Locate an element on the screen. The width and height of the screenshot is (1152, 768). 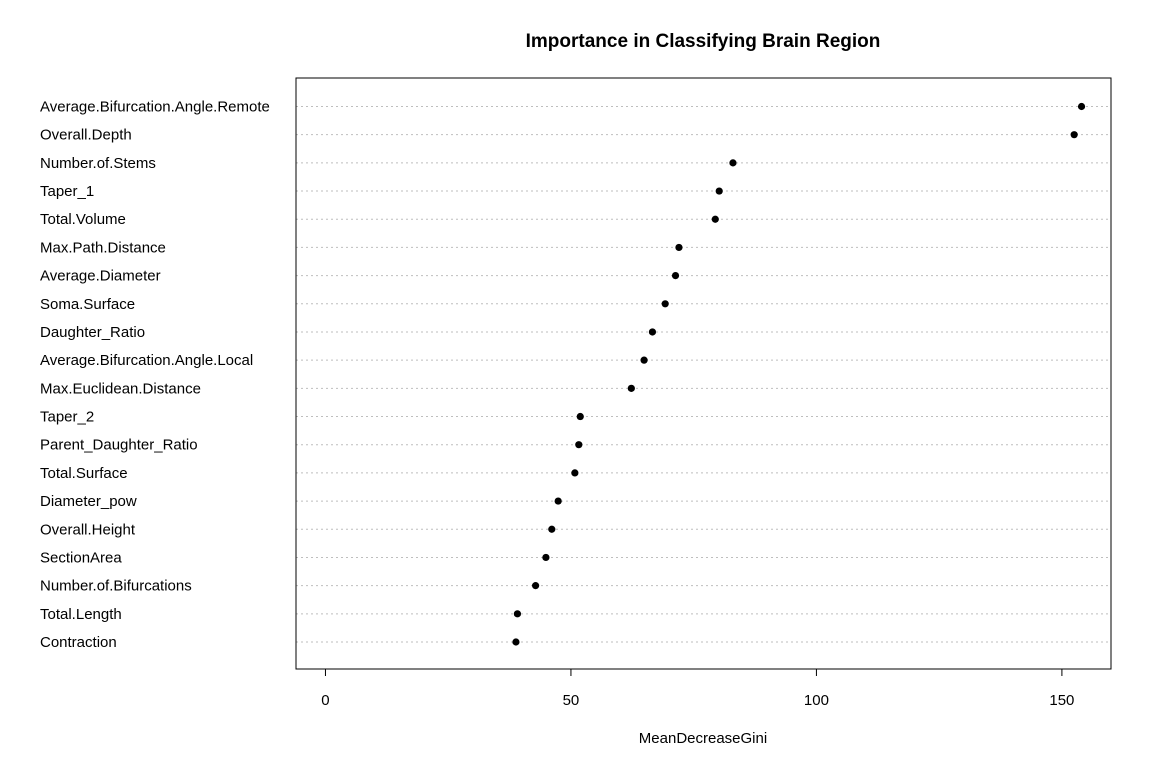
category-label: Taper_1 is located at coordinates (67, 191).